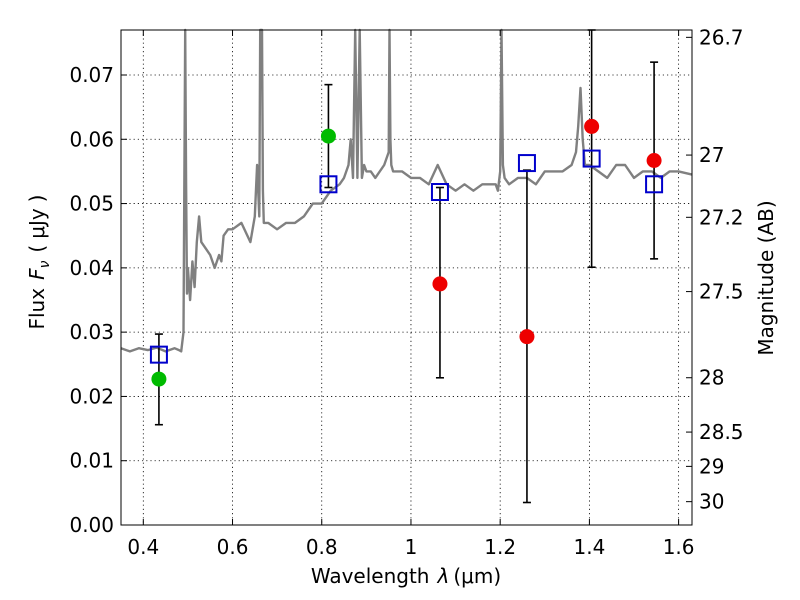  I want to click on y2-axis-label: Magnitude (AB), so click(766, 277).